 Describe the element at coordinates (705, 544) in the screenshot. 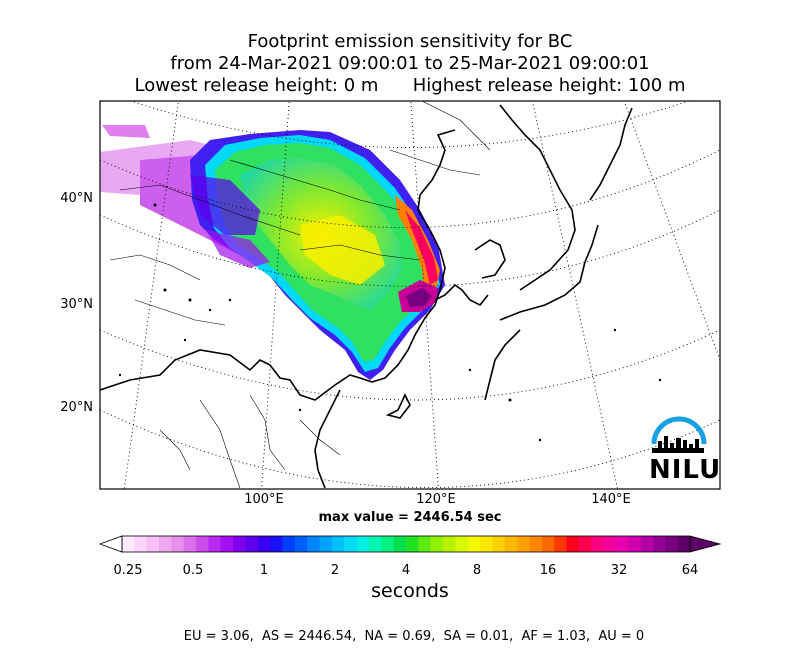

I see `colorbar-max-arrow` at that location.